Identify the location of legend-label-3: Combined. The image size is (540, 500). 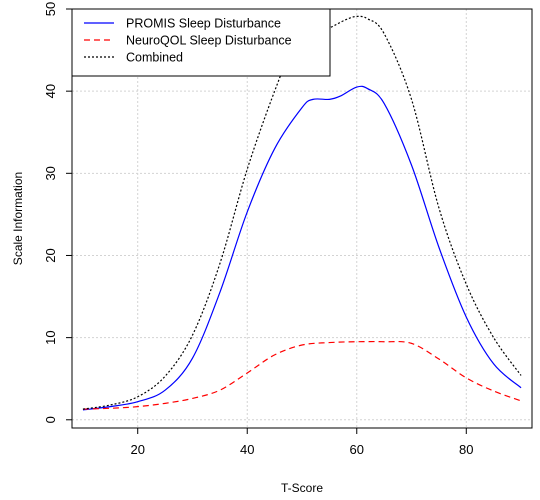
(154, 58).